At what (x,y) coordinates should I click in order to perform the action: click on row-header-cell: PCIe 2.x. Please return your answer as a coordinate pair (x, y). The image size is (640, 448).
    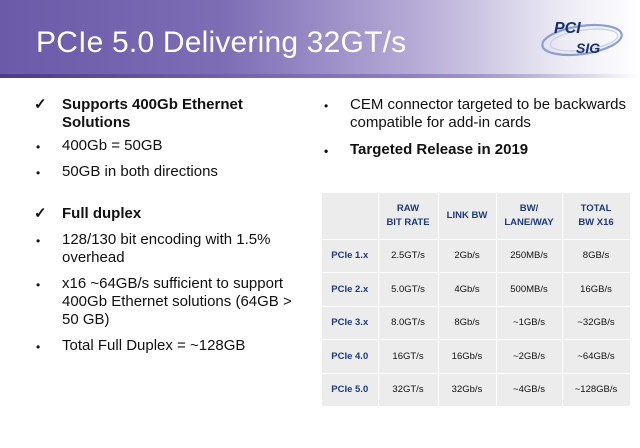
    Looking at the image, I should click on (350, 289).